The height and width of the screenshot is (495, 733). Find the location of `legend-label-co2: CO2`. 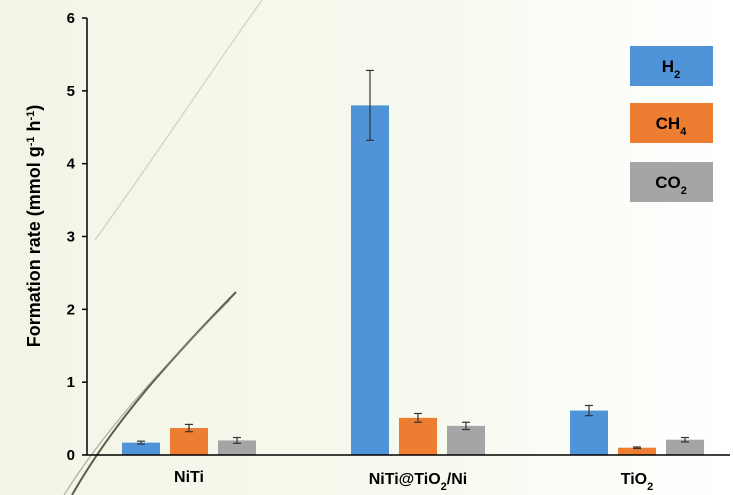

legend-label-co2: CO2 is located at coordinates (671, 185).